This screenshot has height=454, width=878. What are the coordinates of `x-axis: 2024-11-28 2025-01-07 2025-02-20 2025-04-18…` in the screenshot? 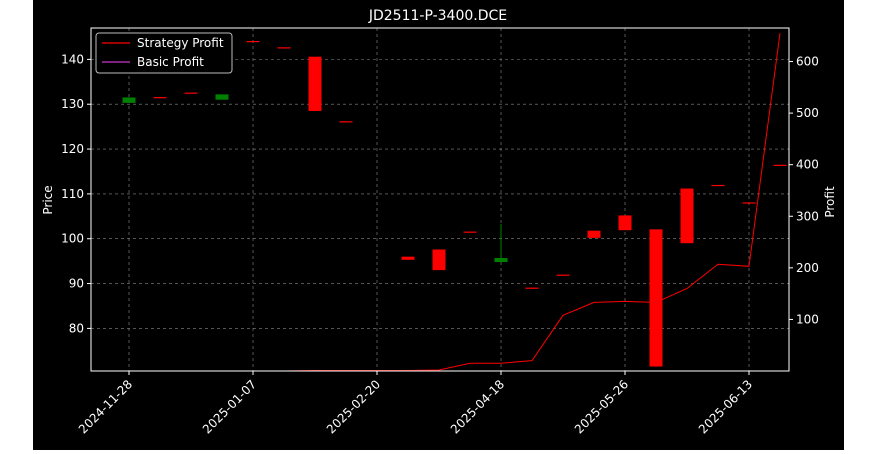 It's located at (415, 403).